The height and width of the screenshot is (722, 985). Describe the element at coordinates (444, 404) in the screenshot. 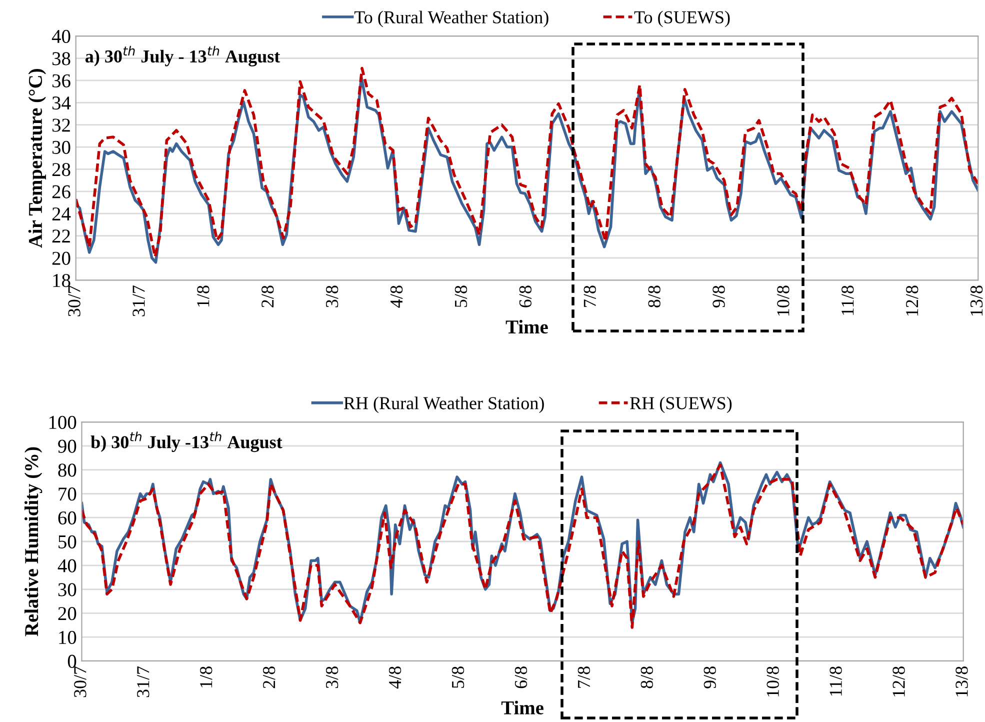

I see `legend-label: RH (Rural Weather Station)` at that location.